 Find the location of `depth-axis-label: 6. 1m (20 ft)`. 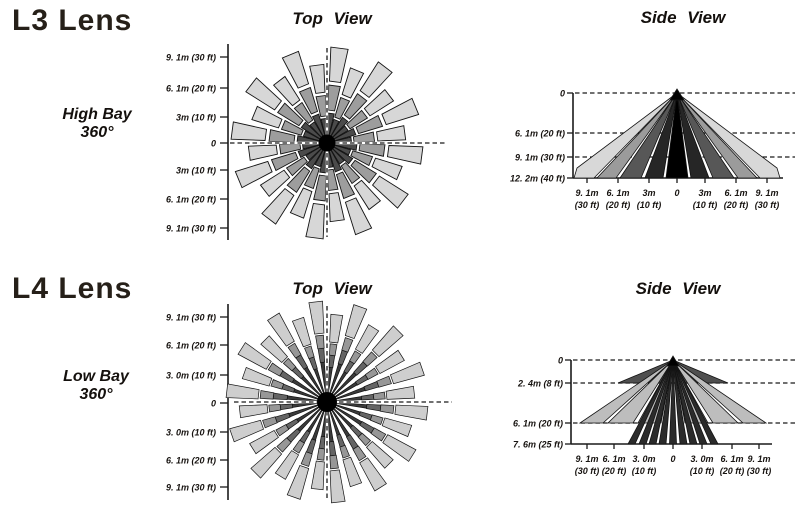

depth-axis-label: 6. 1m (20 ft) is located at coordinates (540, 134).